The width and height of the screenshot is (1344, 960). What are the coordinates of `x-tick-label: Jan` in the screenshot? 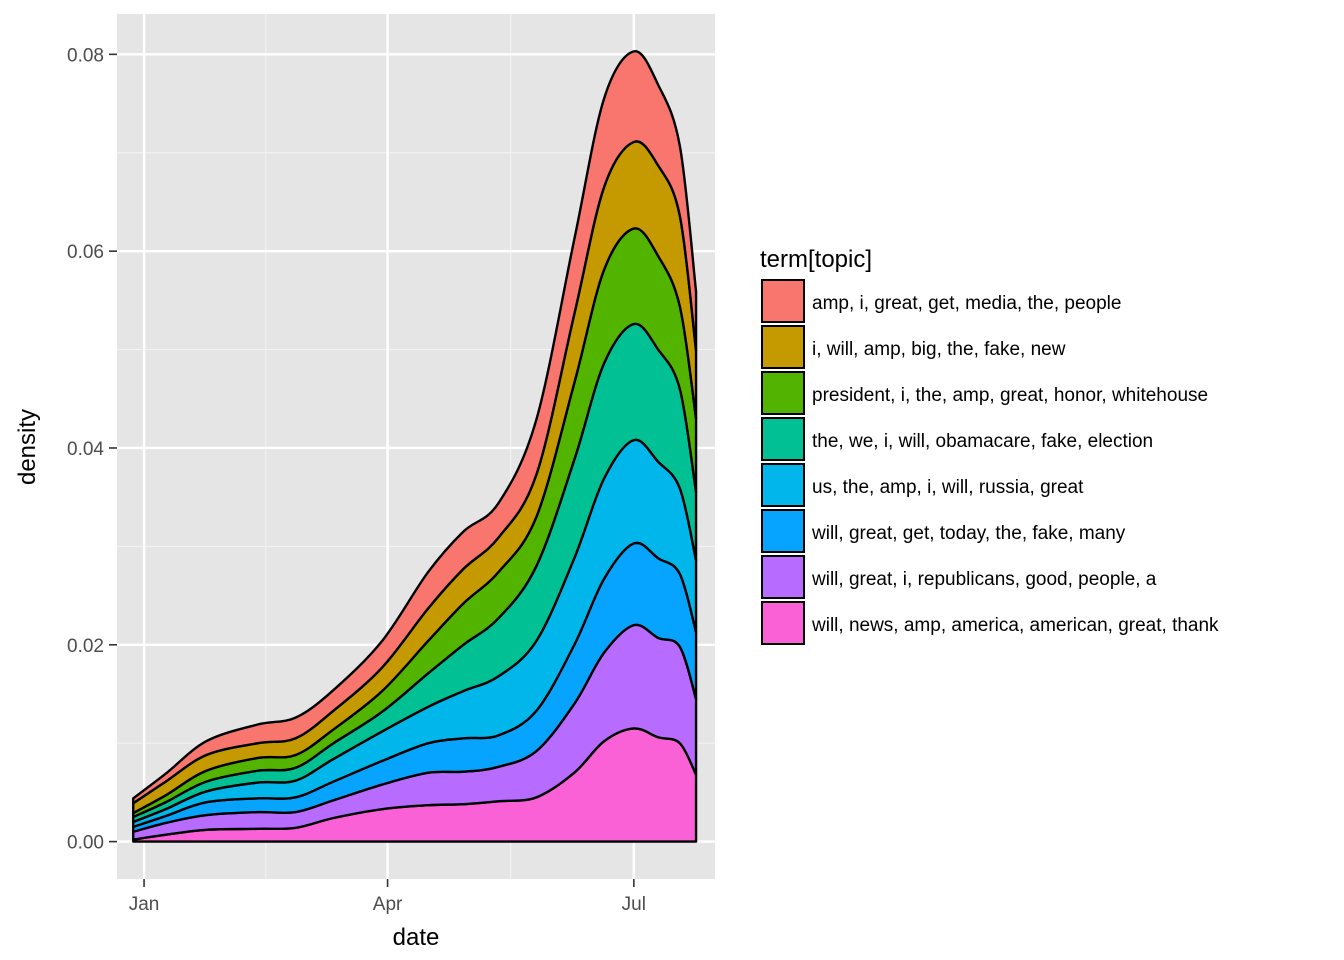 It's located at (144, 904).